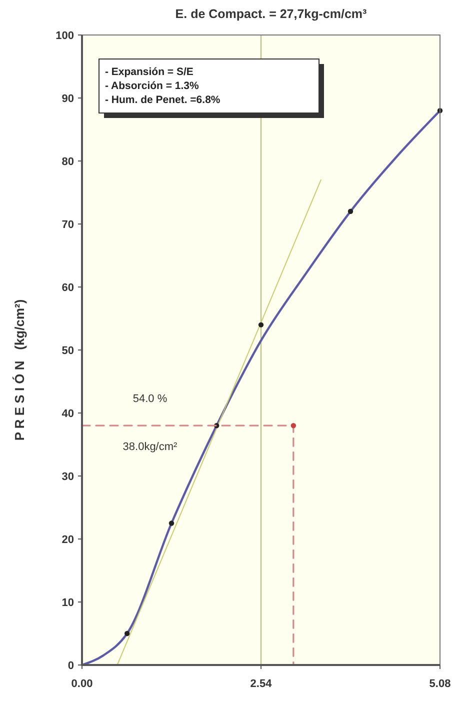 Image resolution: width=455 pixels, height=722 pixels. I want to click on y-tick-label: 10, so click(68, 602).